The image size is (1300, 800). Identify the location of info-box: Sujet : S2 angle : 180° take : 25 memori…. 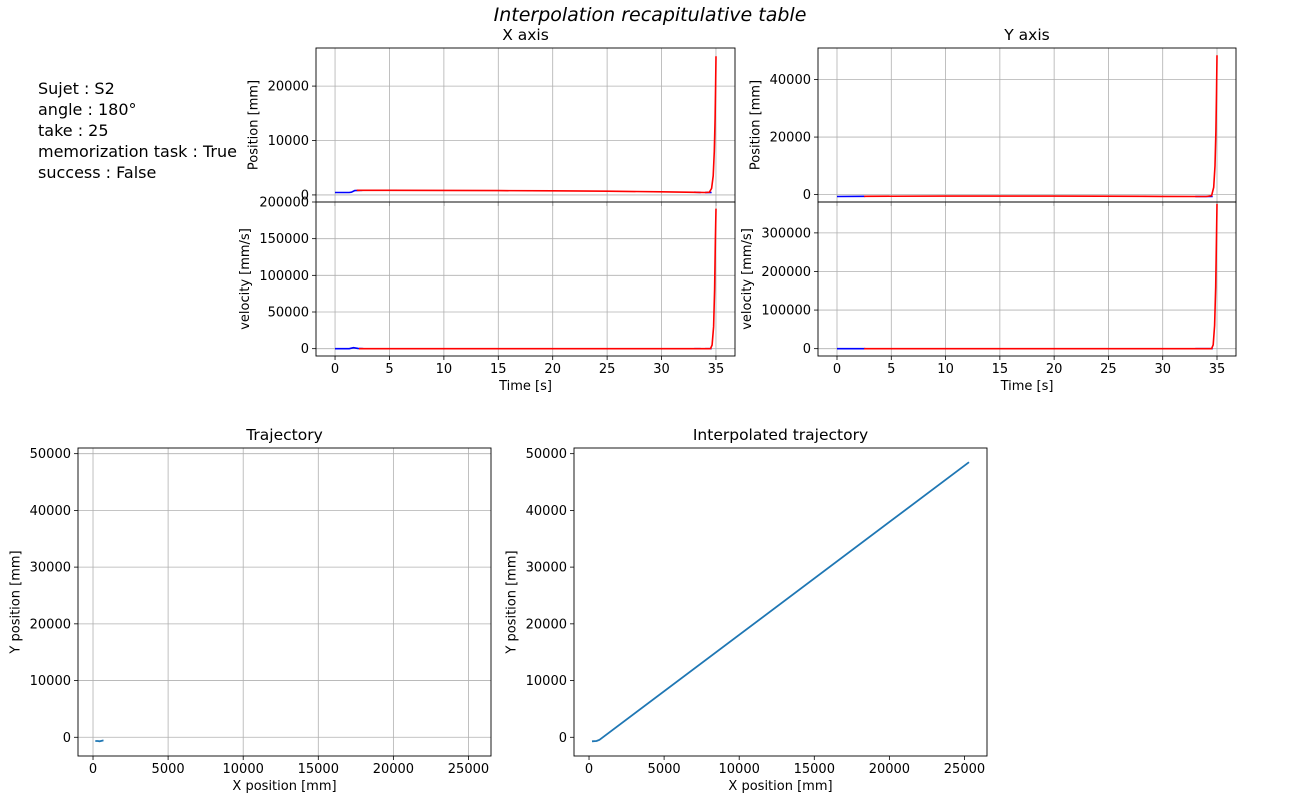
(137, 130).